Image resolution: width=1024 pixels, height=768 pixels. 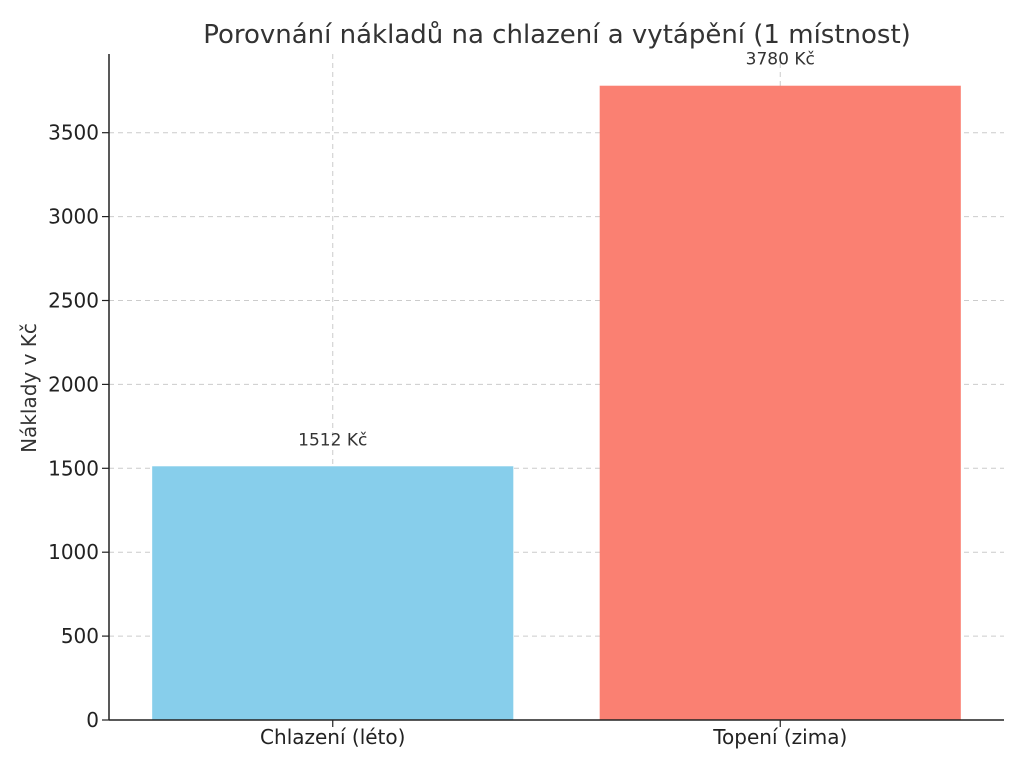 What do you see at coordinates (73, 468) in the screenshot?
I see `y-tick-label: 1500` at bounding box center [73, 468].